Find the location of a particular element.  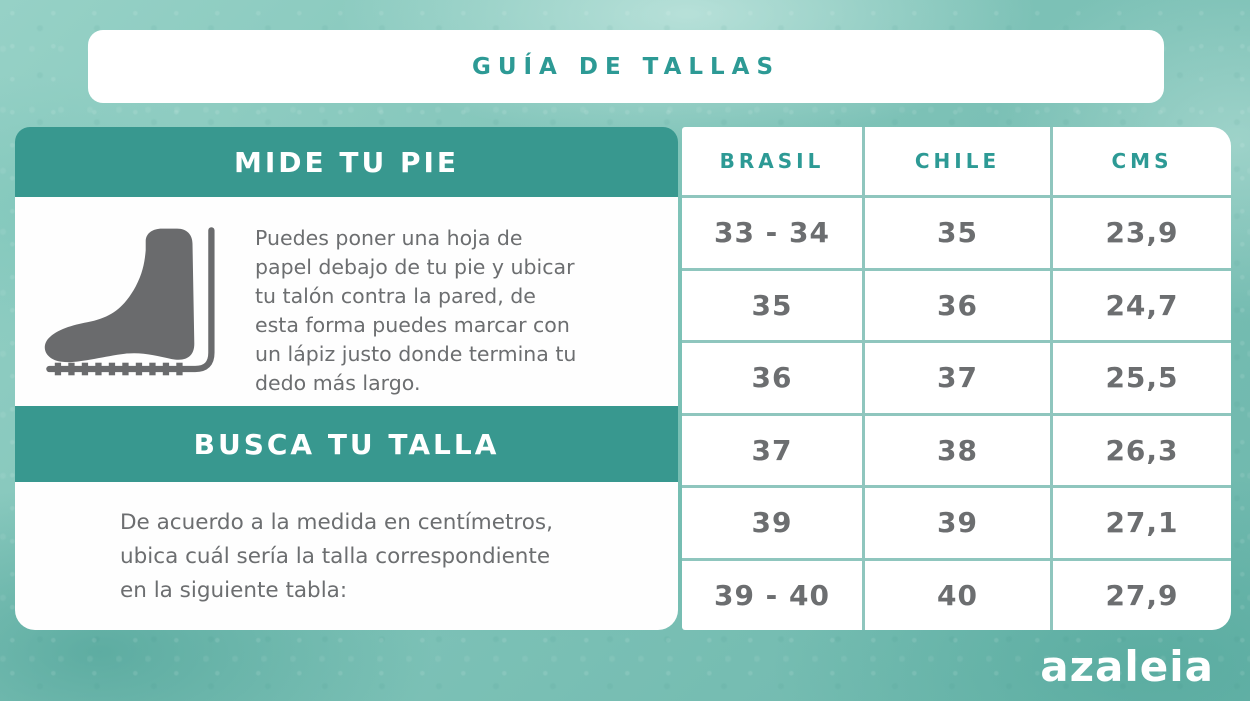

measure-section-header: MIDE TU PIE is located at coordinates (346, 162).